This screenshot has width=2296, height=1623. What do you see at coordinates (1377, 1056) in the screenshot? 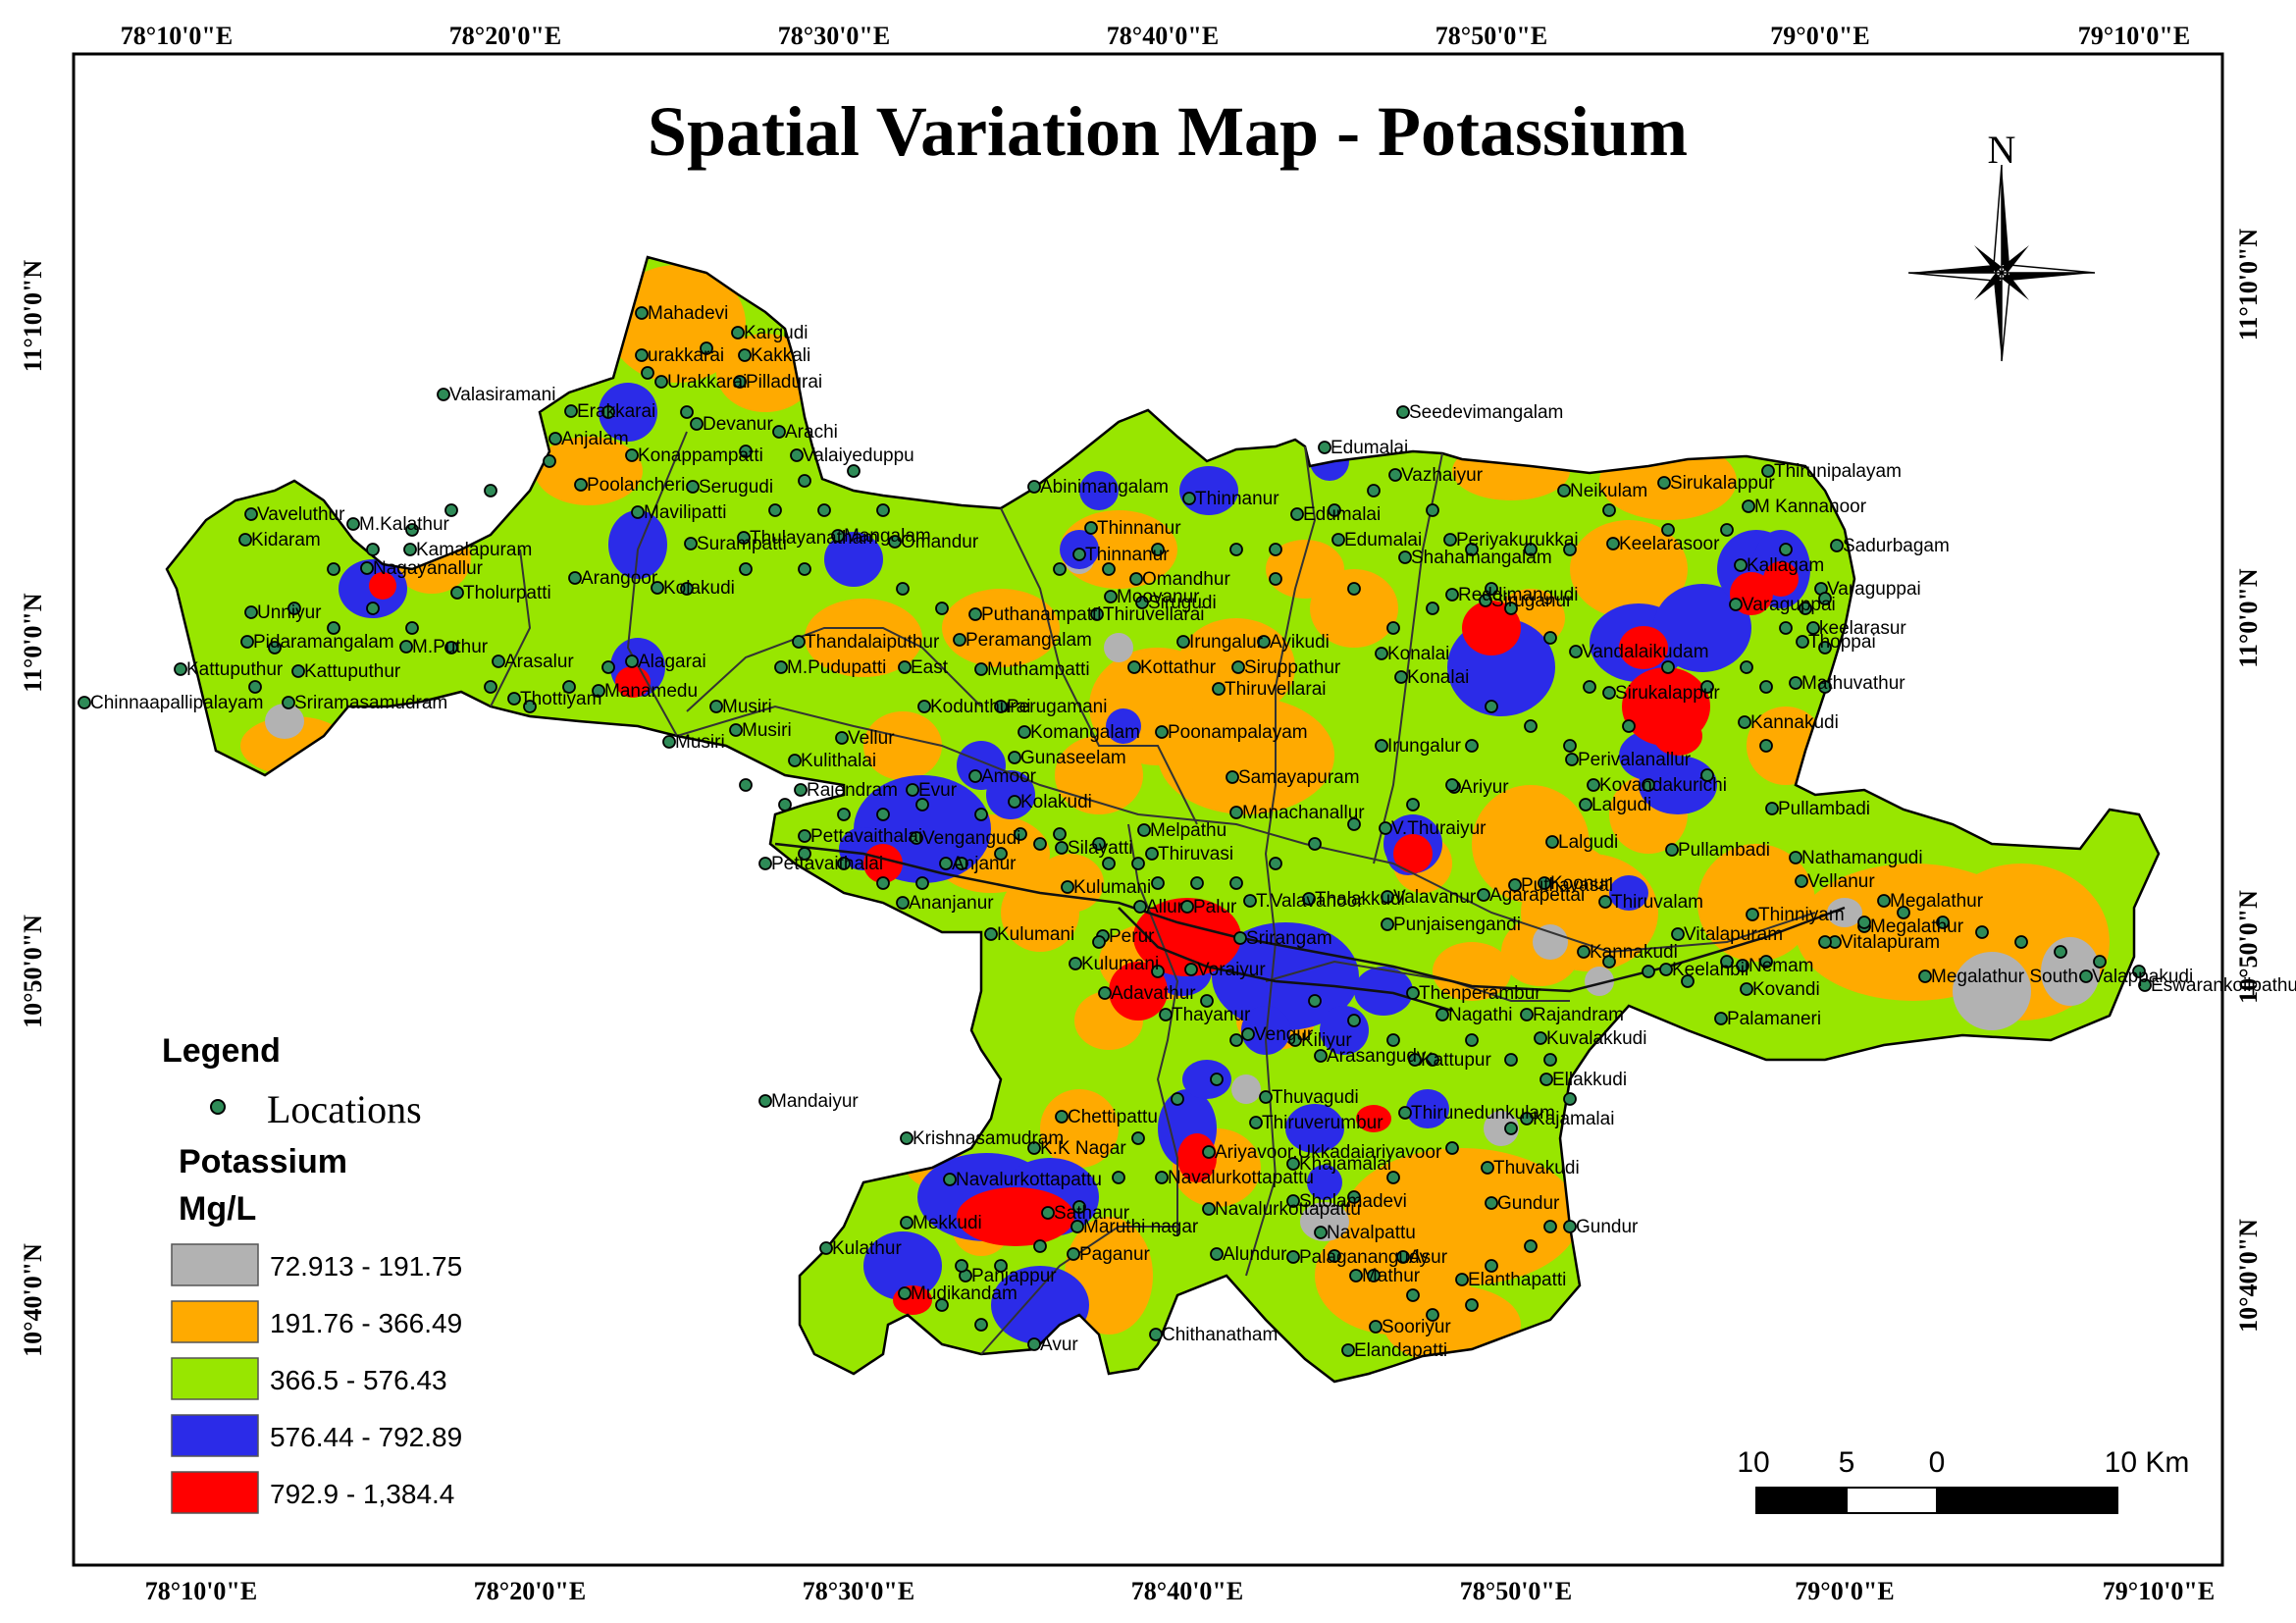
I see `place-label: Arasangudy` at bounding box center [1377, 1056].